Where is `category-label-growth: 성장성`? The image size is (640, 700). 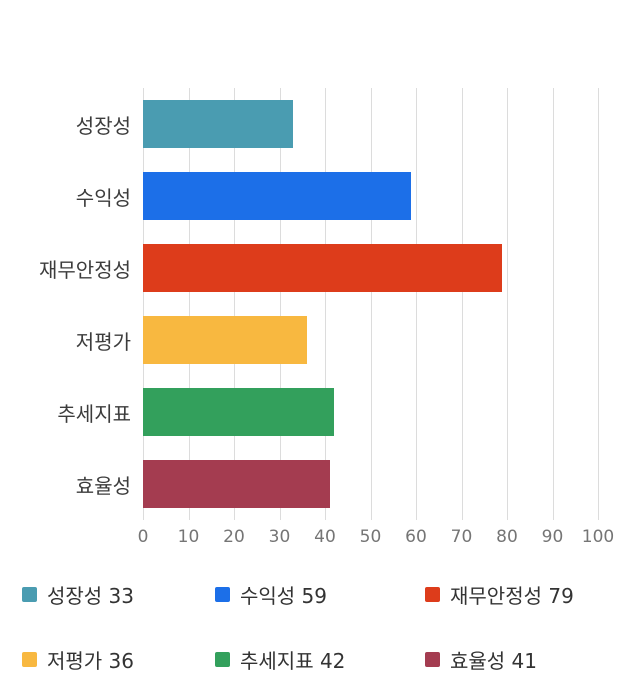 category-label-growth: 성장성 is located at coordinates (103, 125).